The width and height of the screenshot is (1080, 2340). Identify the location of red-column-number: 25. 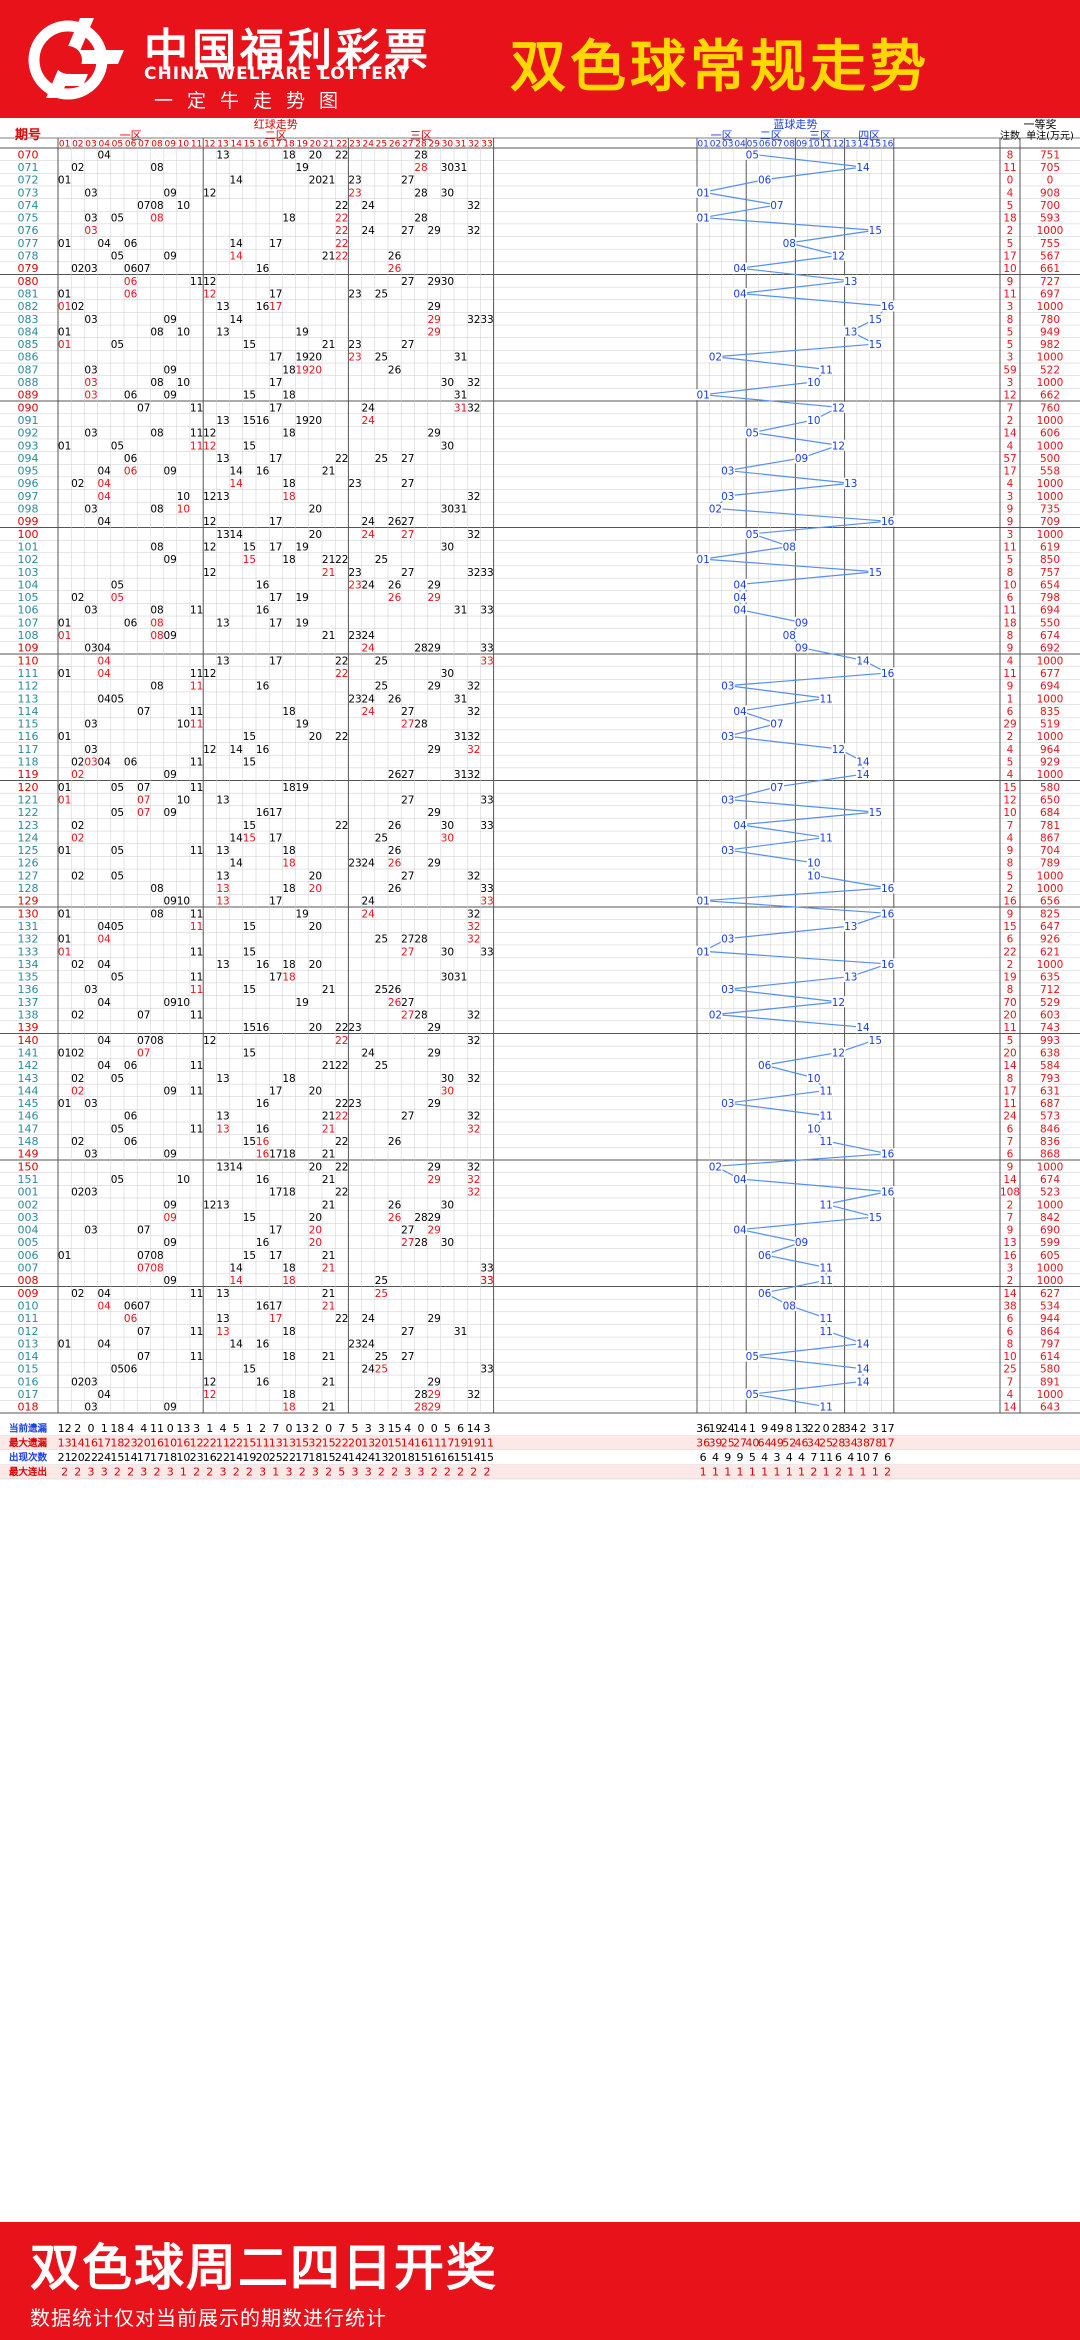
(381, 145).